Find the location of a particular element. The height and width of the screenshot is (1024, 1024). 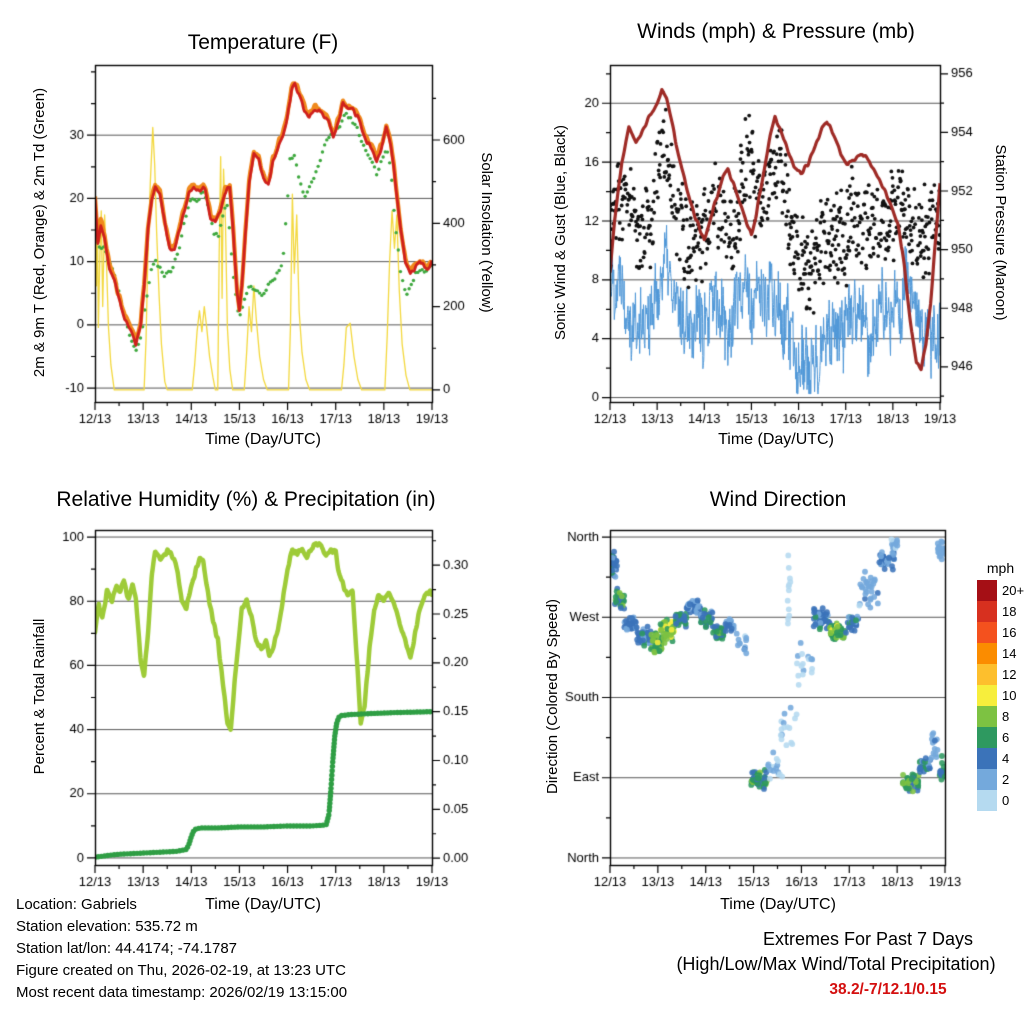

legend-label: 8 is located at coordinates (1006, 716).